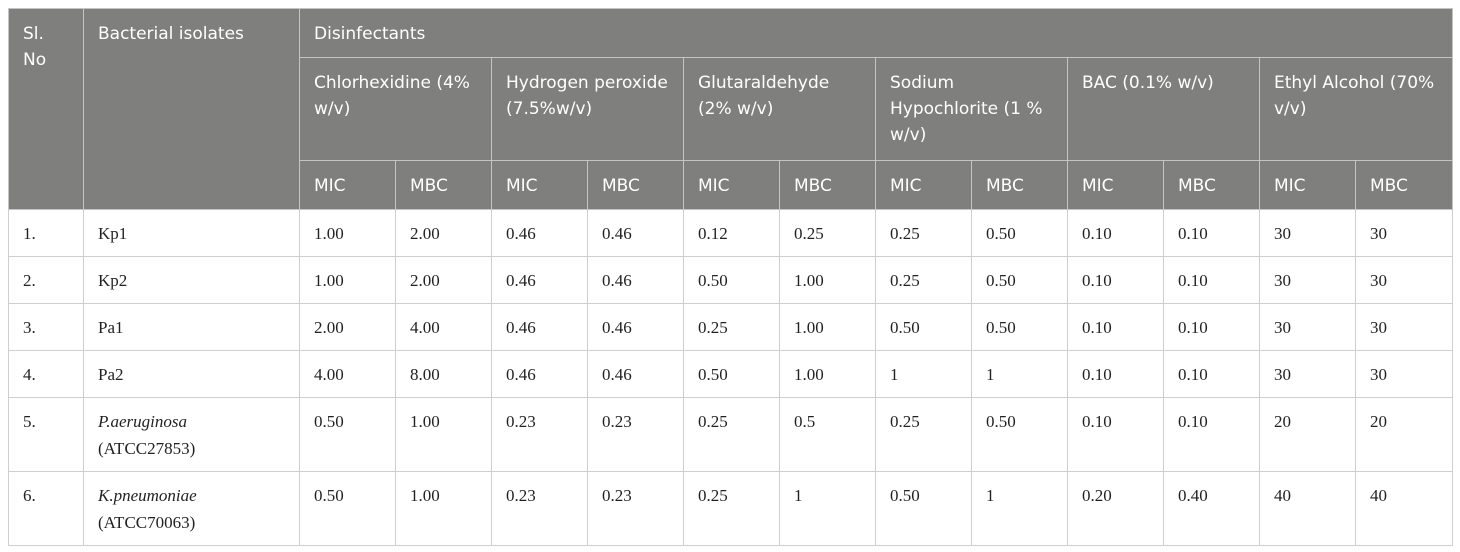 The height and width of the screenshot is (552, 1460). Describe the element at coordinates (827, 185) in the screenshot. I see `header-mbc-3: MBC` at that location.